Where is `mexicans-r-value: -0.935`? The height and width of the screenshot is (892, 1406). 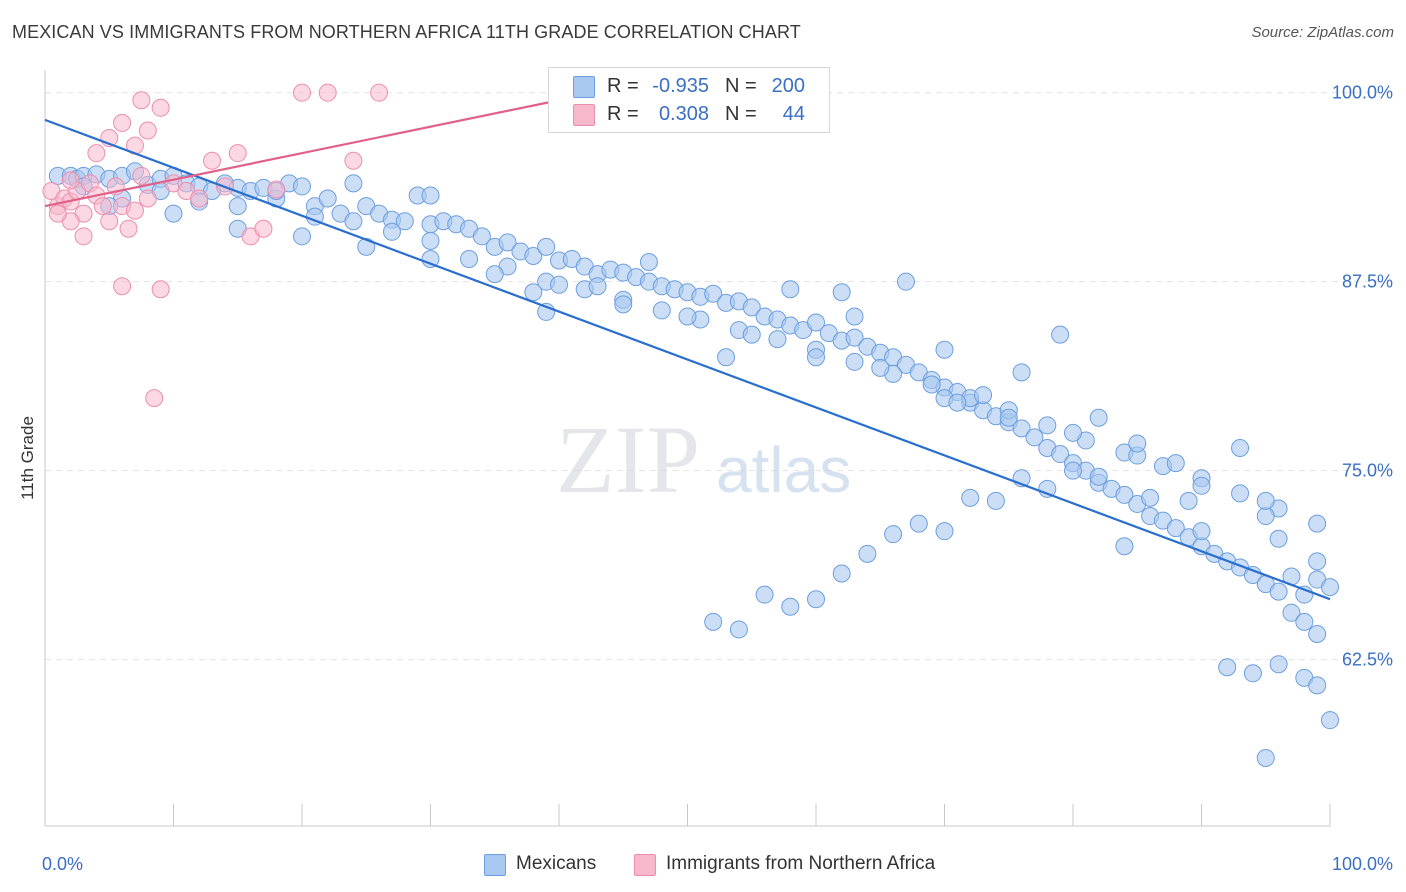
mexicans-r-value: -0.935 is located at coordinates (680, 86).